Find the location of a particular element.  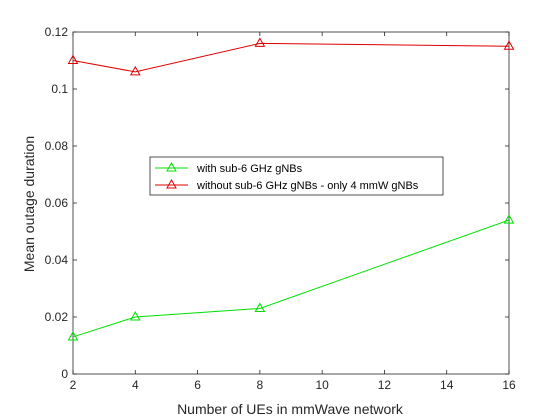

y-tick-label: 0.1 is located at coordinates (59, 89).